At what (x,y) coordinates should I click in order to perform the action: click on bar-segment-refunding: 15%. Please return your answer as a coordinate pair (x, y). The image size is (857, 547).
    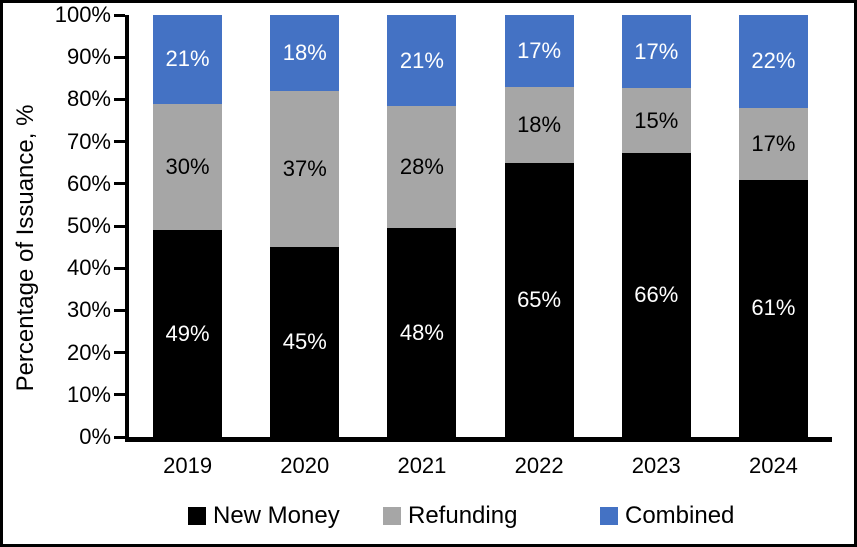
    Looking at the image, I should click on (656, 120).